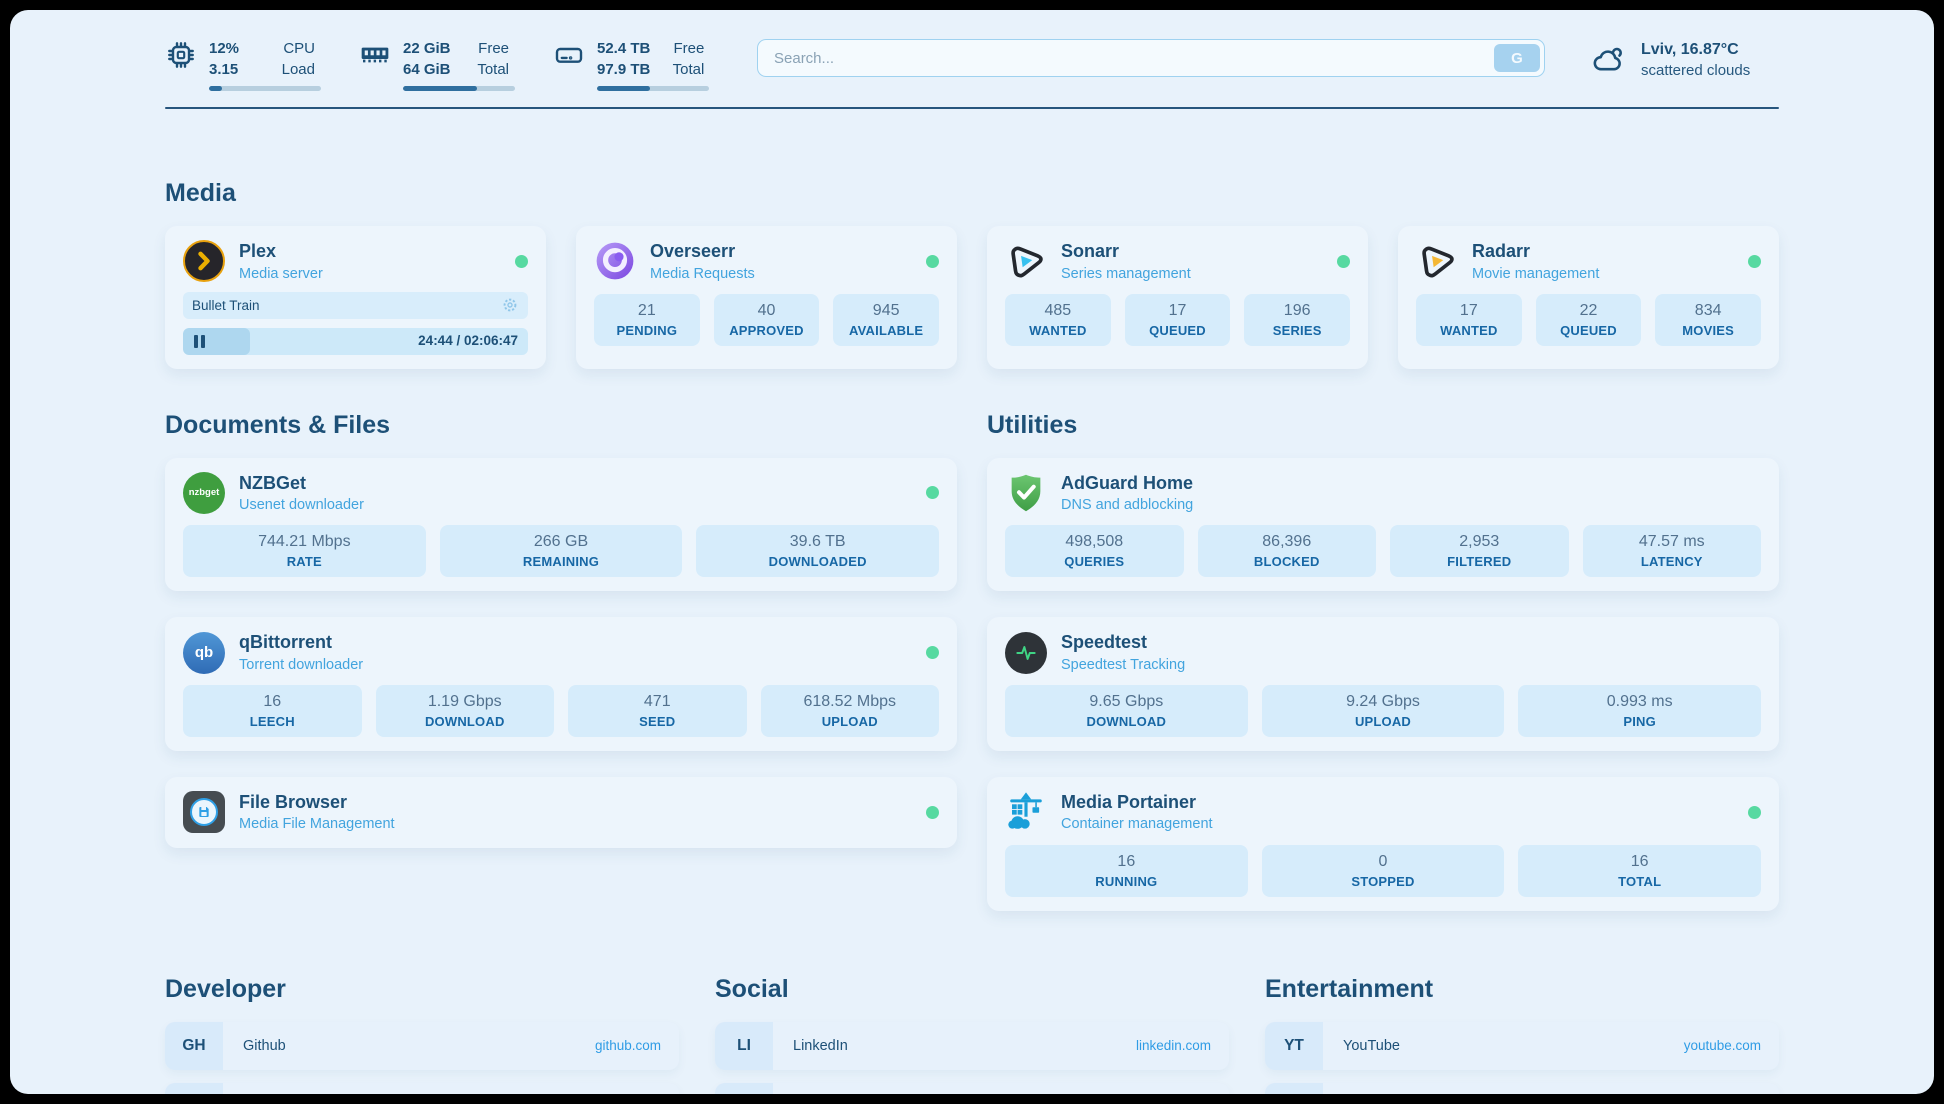  Describe the element at coordinates (561, 551) in the screenshot. I see `nzbget-stat-remaining: 266 GB REMAINING` at that location.